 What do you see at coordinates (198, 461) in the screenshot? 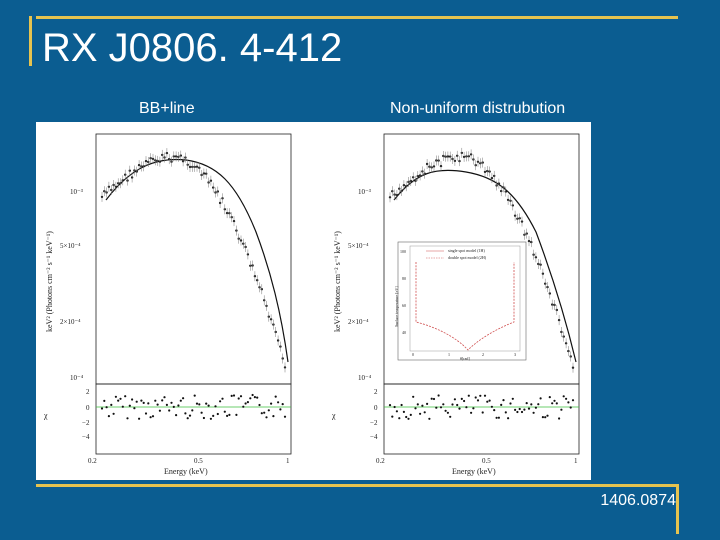
I see `left-xtick-2: 0.5` at bounding box center [198, 461].